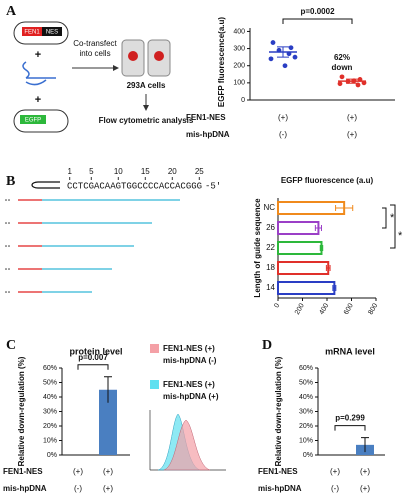 The image size is (405, 500). I want to click on y-tick-label: 200, so click(239, 66).